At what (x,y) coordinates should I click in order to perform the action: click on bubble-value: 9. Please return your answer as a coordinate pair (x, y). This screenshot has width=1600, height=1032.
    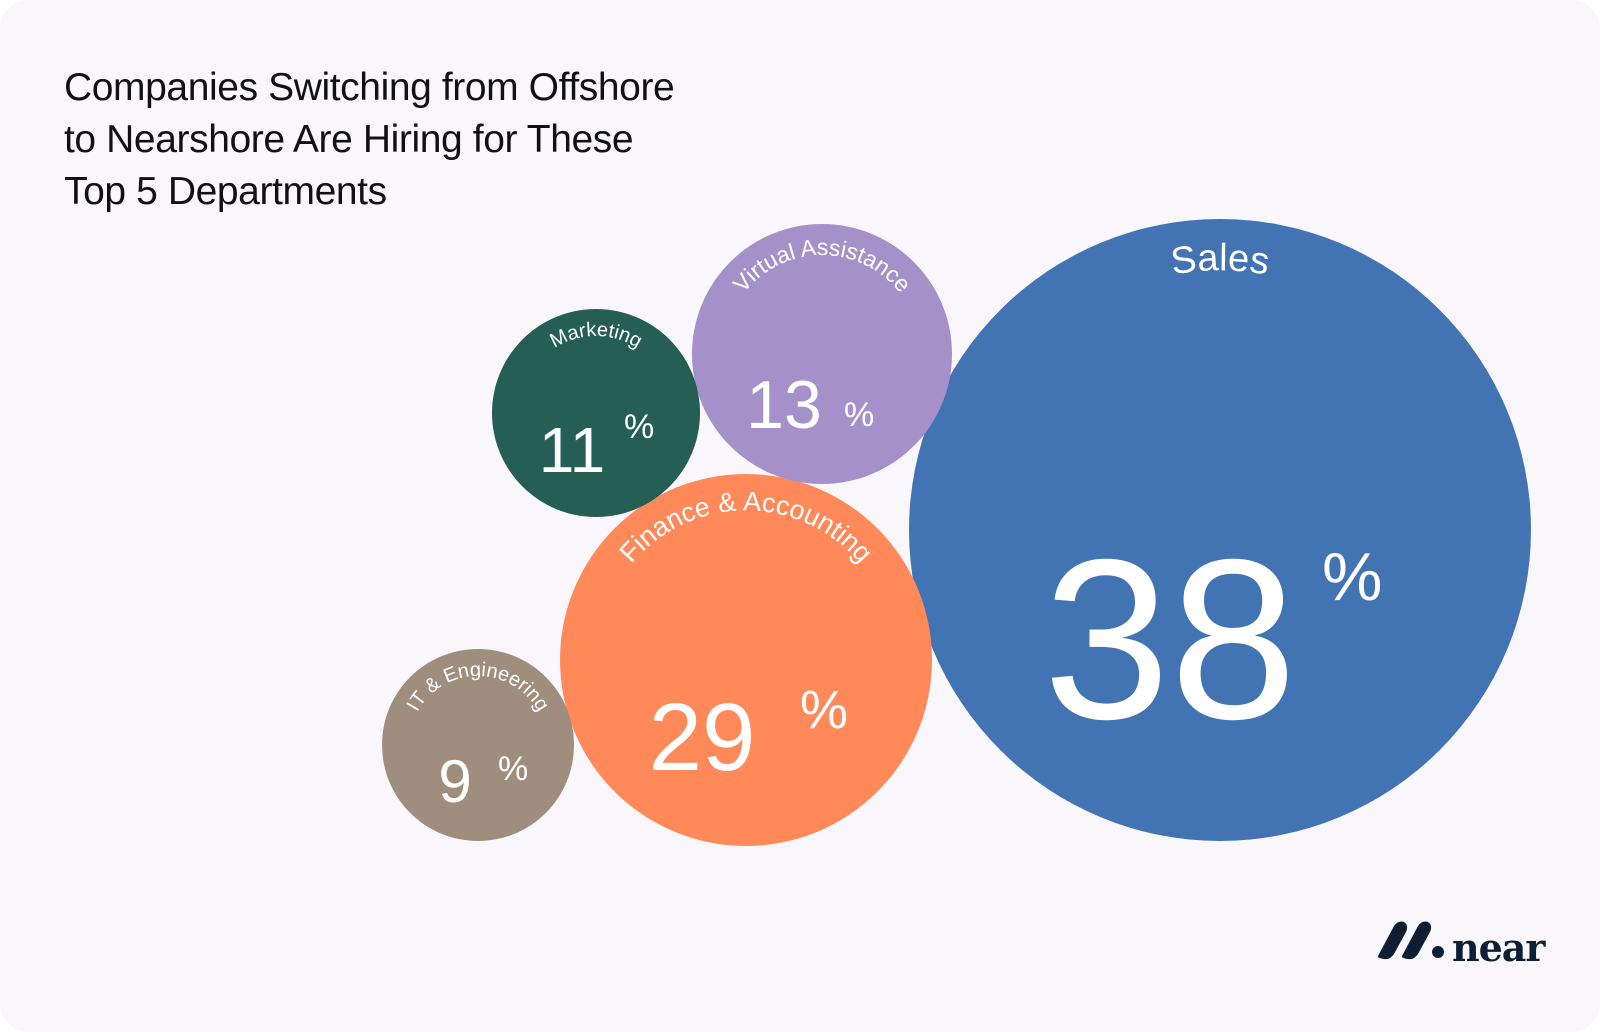
    Looking at the image, I should click on (454, 781).